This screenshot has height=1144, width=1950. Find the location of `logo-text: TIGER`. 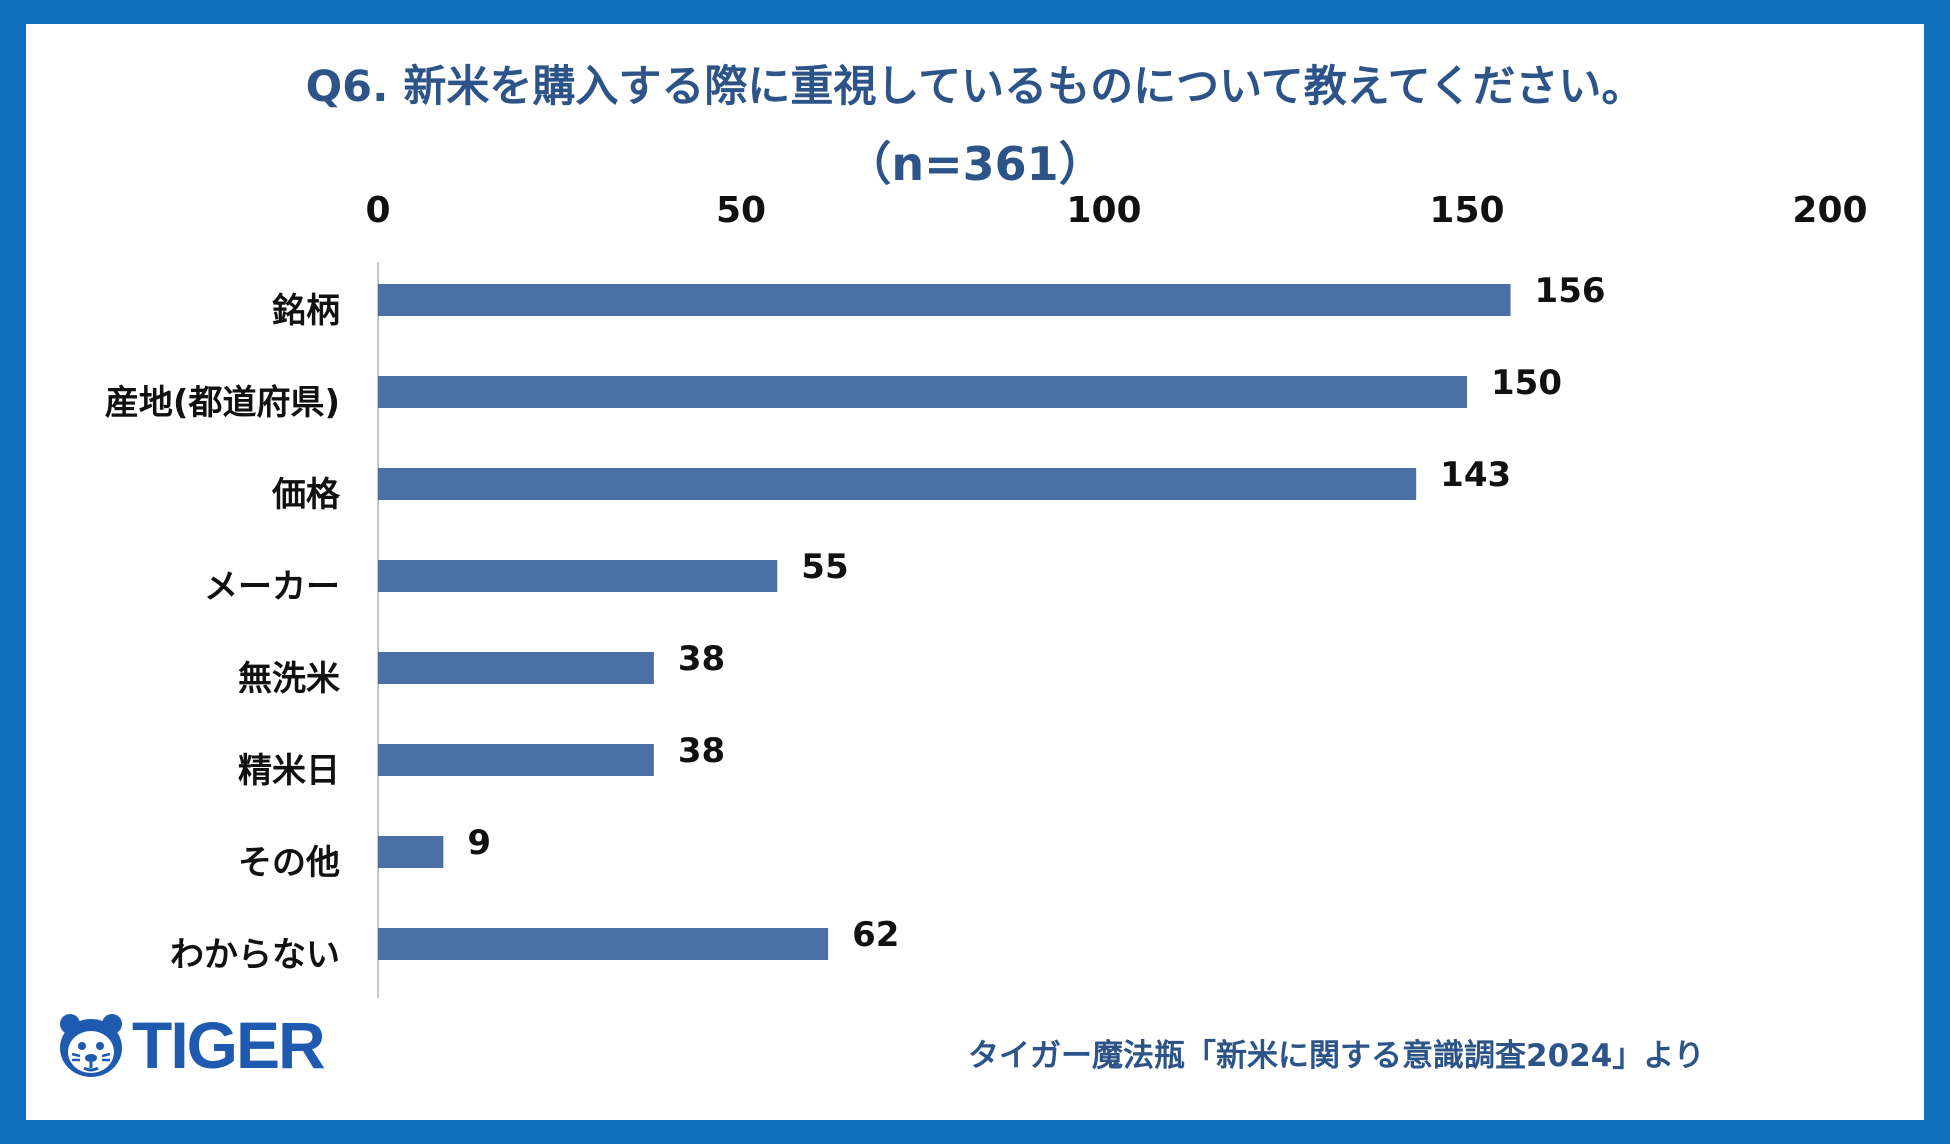

logo-text: TIGER is located at coordinates (229, 1045).